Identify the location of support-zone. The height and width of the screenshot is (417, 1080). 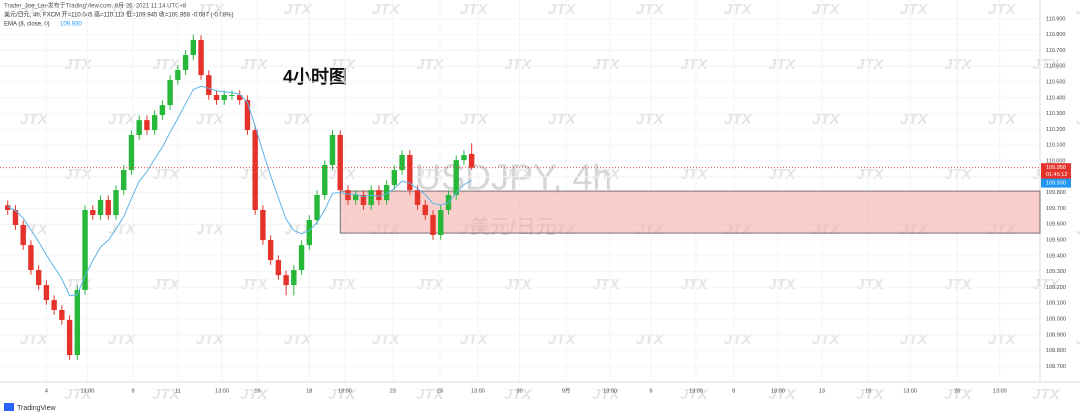
(690, 212).